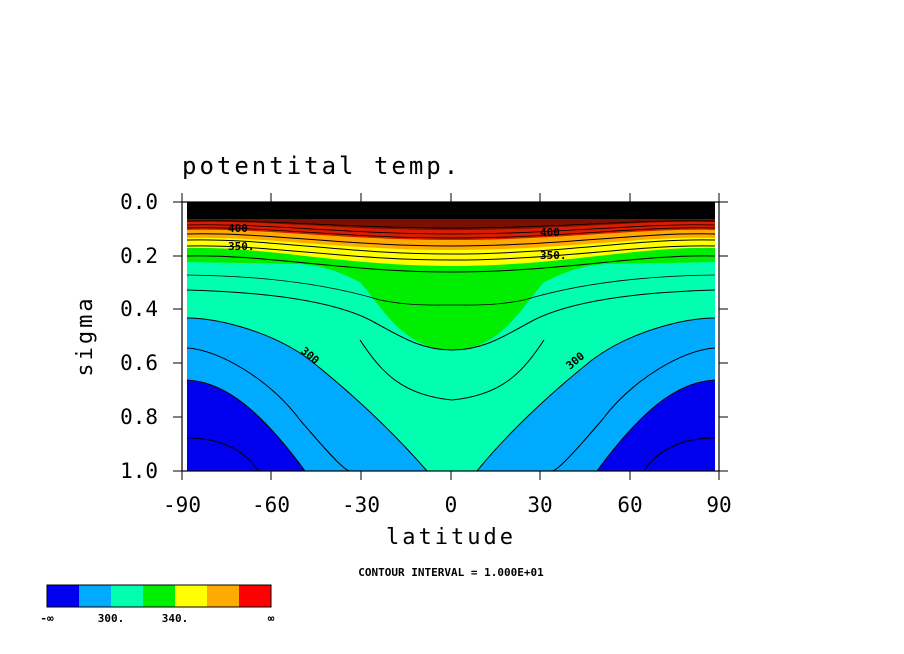 This screenshot has width=904, height=654. I want to click on y-axis-title: sigma, so click(85, 335).